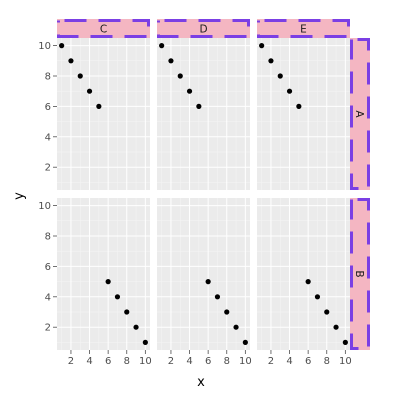 The image size is (400, 400). What do you see at coordinates (201, 382) in the screenshot?
I see `x-axis-title: x` at bounding box center [201, 382].